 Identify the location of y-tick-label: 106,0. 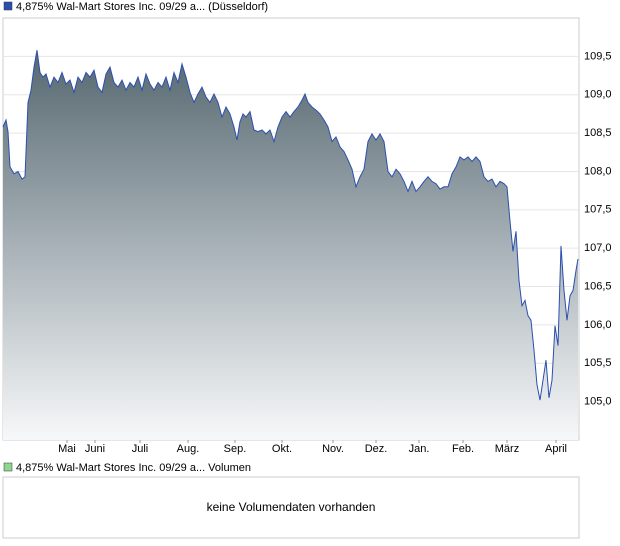
(598, 325).